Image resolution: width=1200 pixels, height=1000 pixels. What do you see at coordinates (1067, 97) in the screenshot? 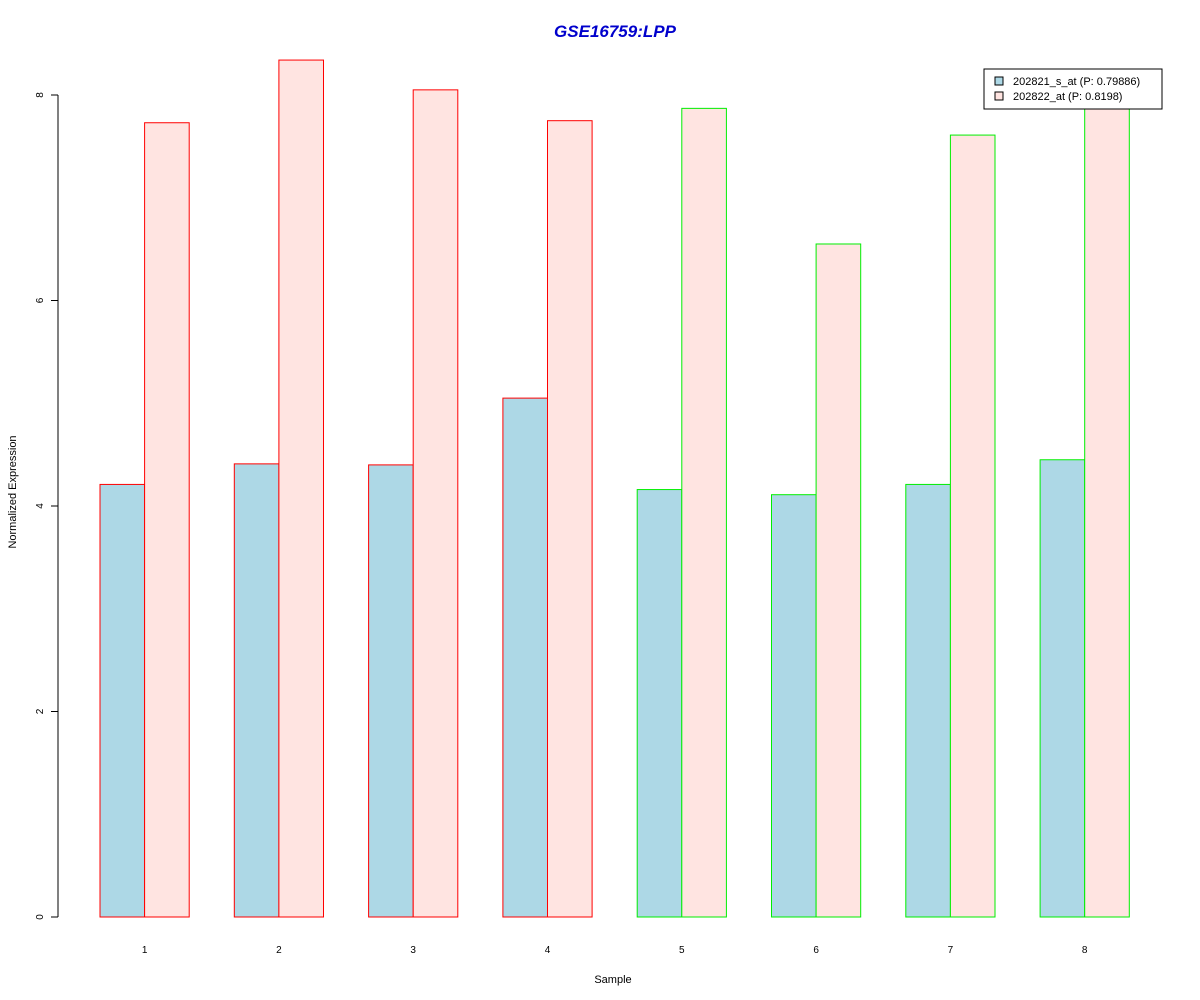
I see `legend-label-series-2: 202822_at (P: 0.8198)` at bounding box center [1067, 97].